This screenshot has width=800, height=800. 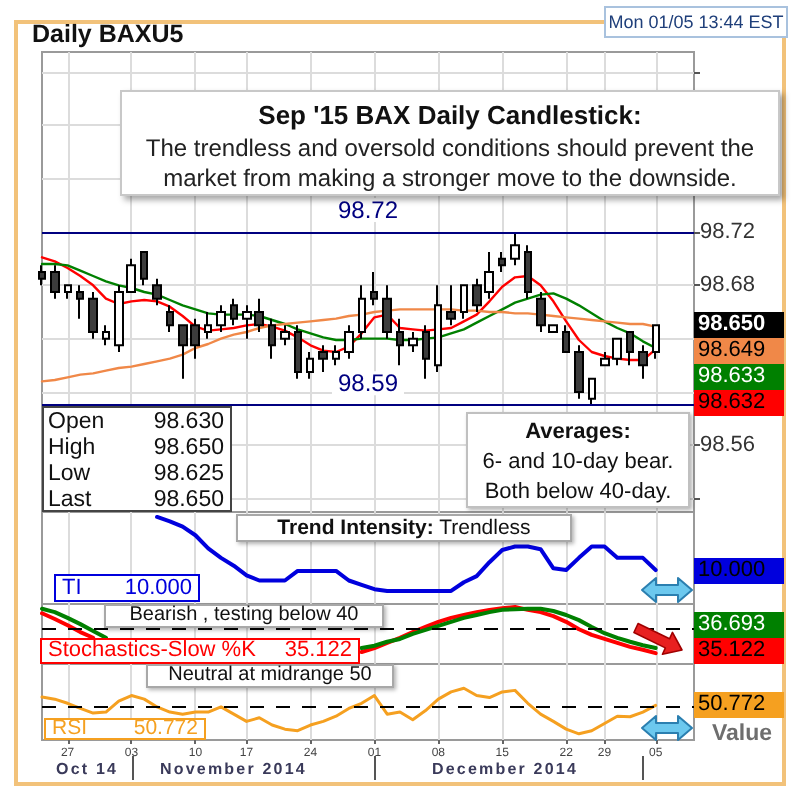 What do you see at coordinates (158, 588) in the screenshot?
I see `annotation: 10.000` at bounding box center [158, 588].